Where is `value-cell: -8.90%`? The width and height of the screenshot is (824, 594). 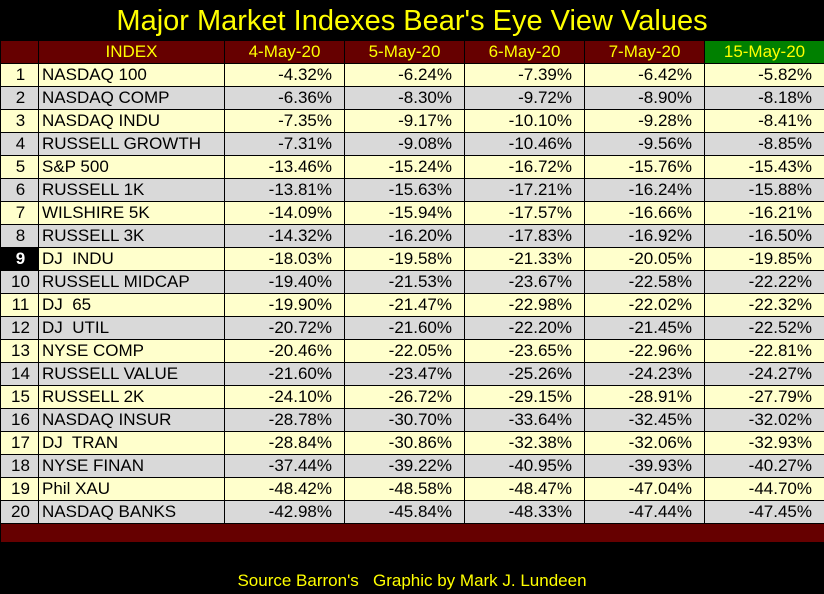 value-cell: -8.90% is located at coordinates (644, 98).